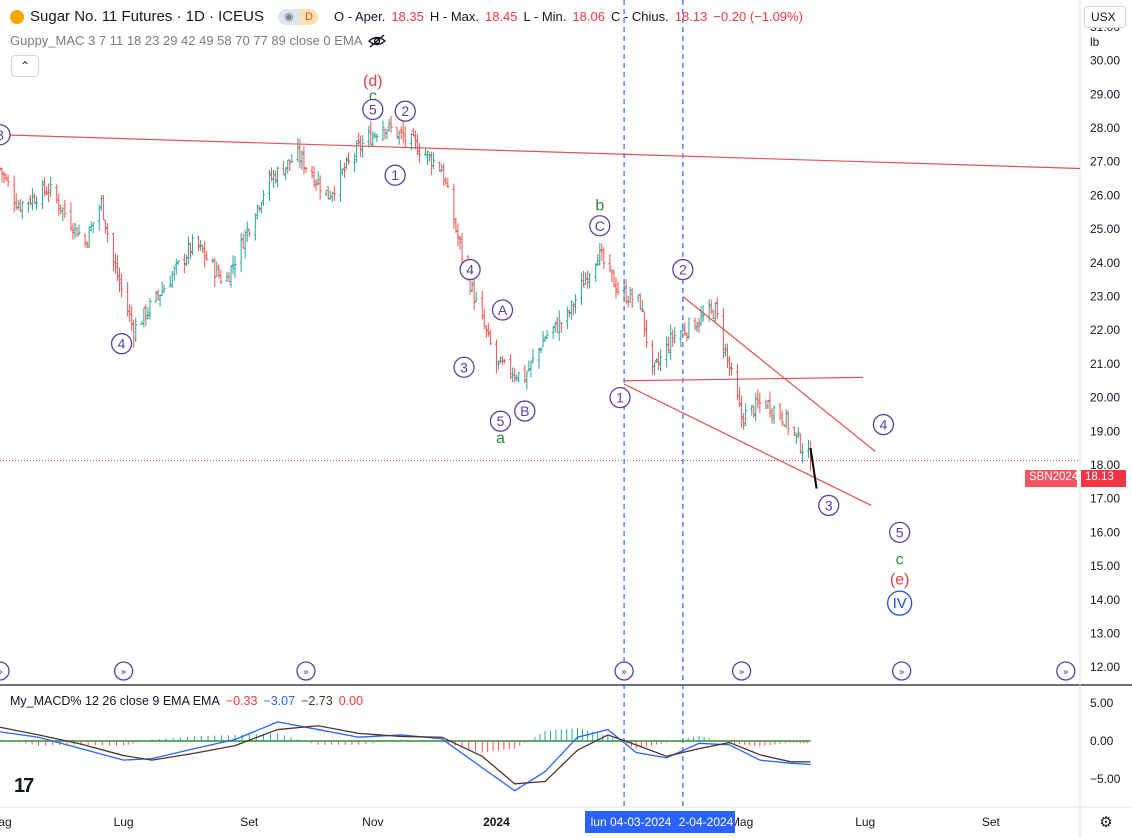  What do you see at coordinates (1105, 600) in the screenshot?
I see `price-tick-label: 14.00` at bounding box center [1105, 600].